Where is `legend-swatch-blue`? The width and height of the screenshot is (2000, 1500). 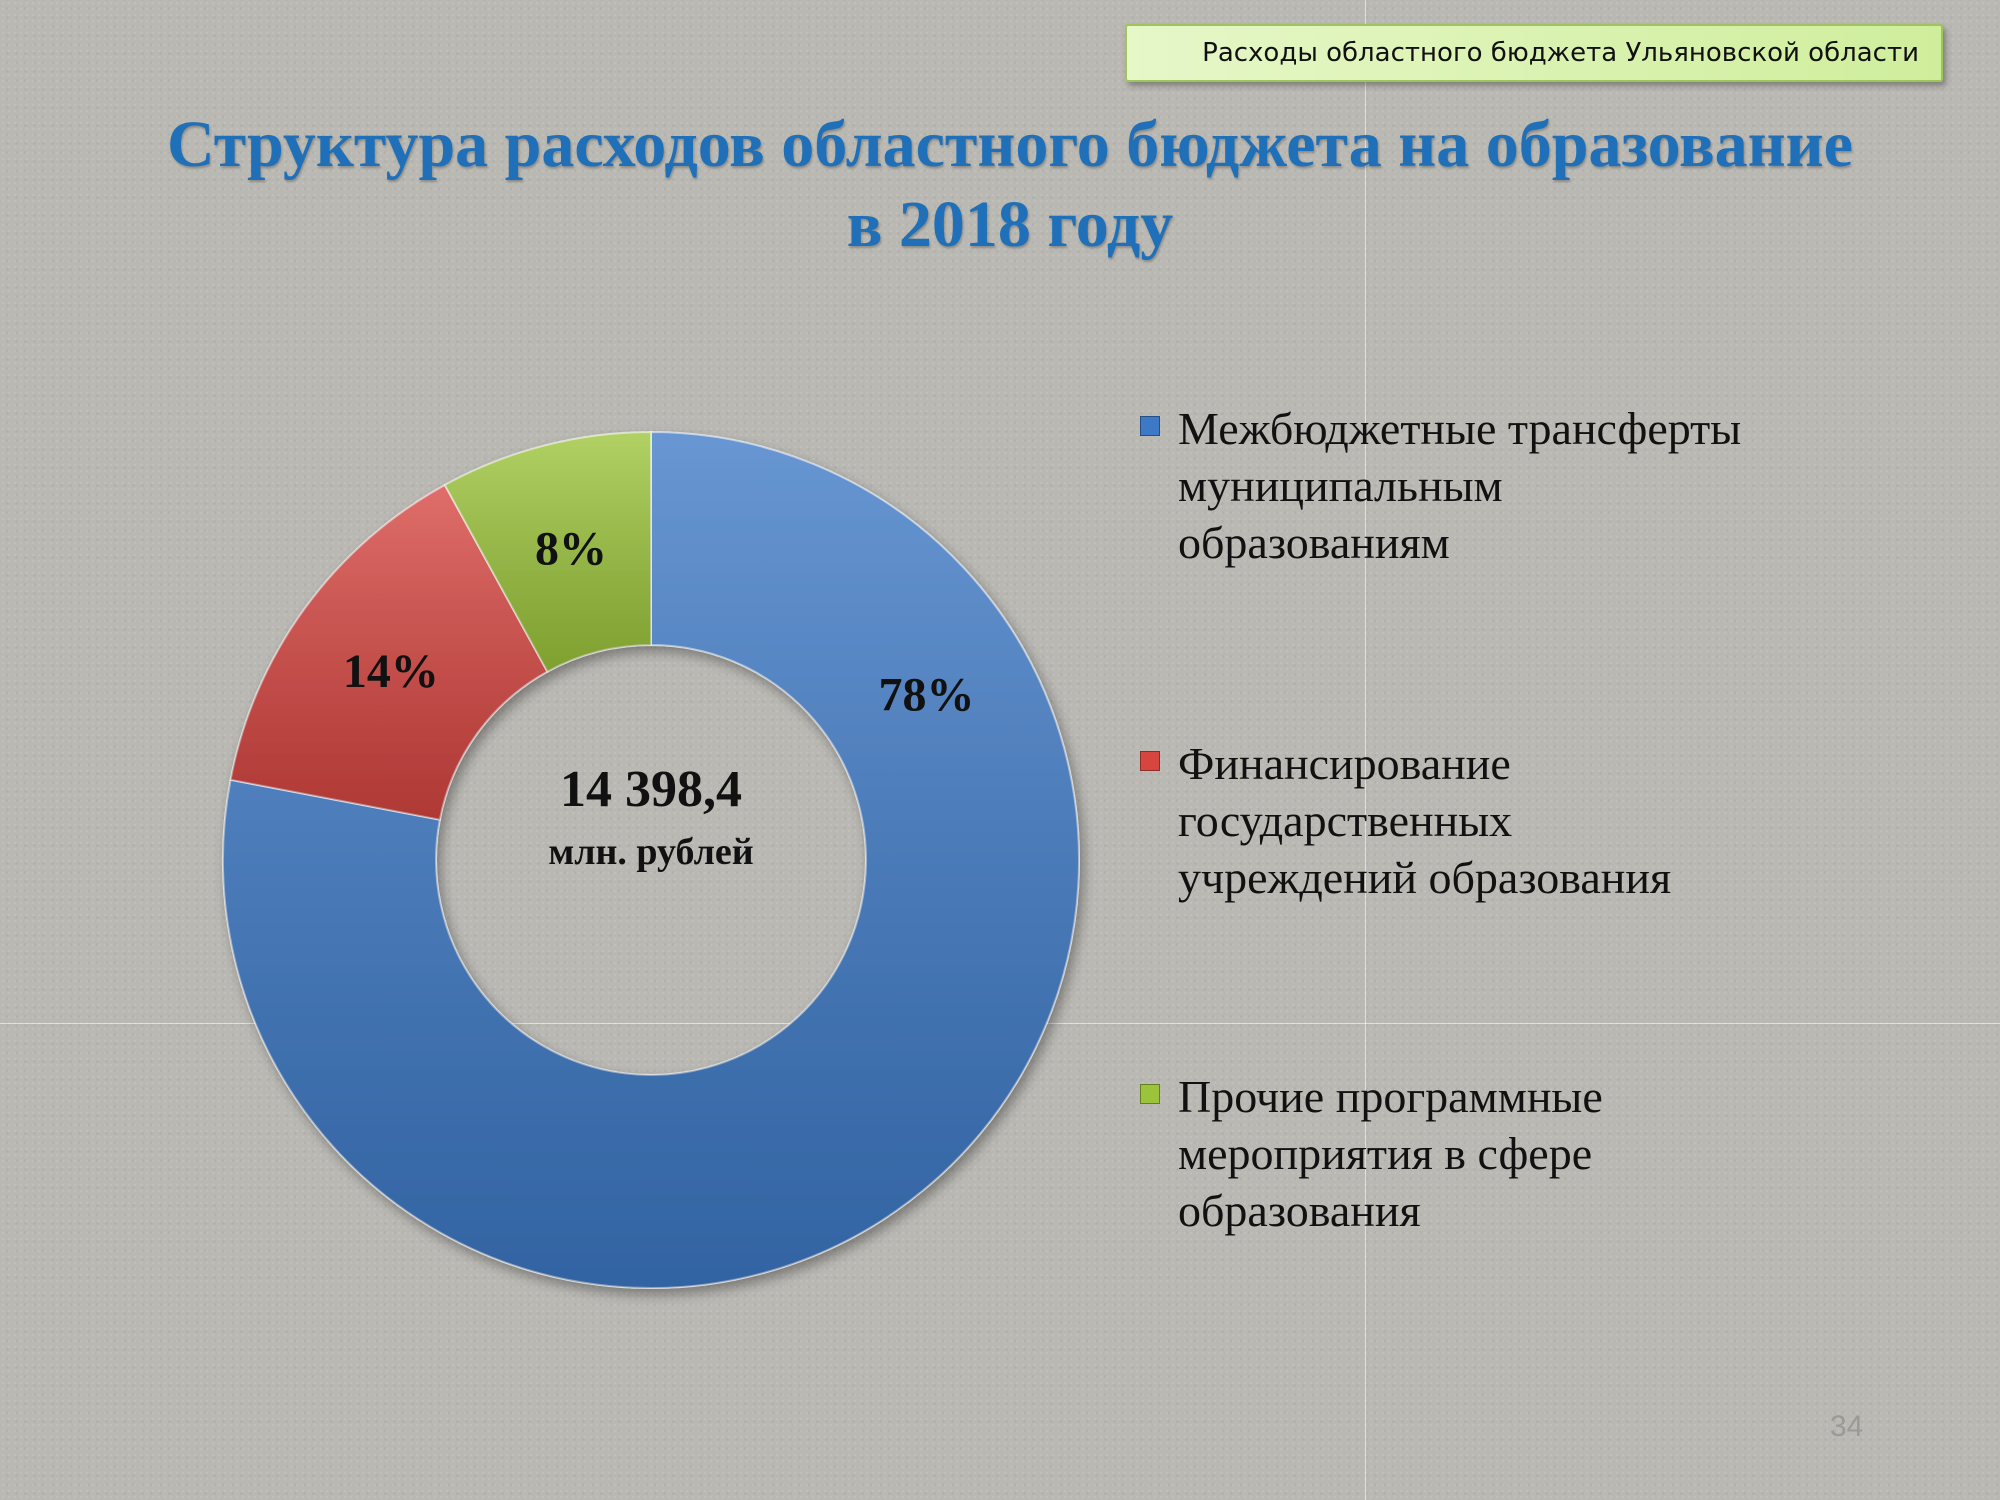 legend-swatch-blue is located at coordinates (1150, 426).